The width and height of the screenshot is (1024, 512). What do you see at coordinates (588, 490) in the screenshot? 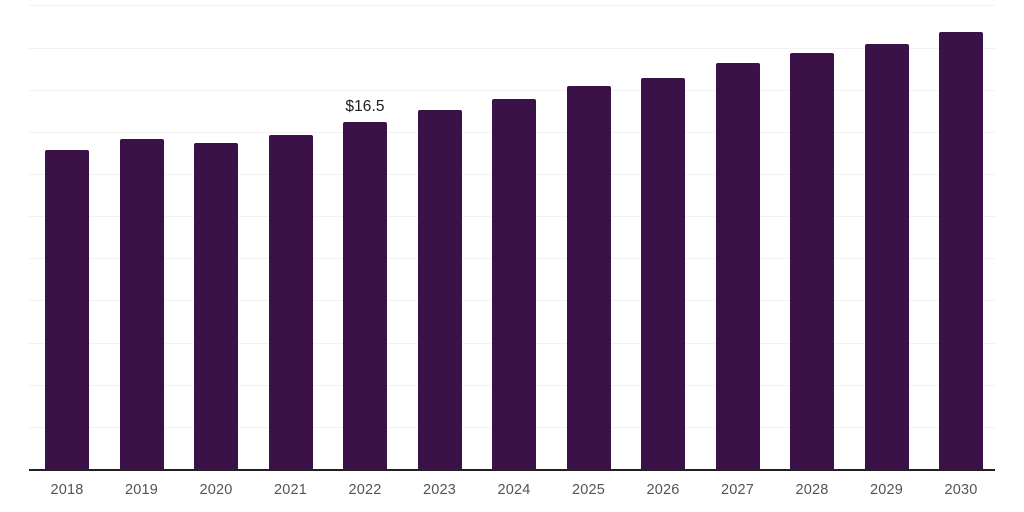
I see `x-tick-label-2025: 2025` at bounding box center [588, 490].